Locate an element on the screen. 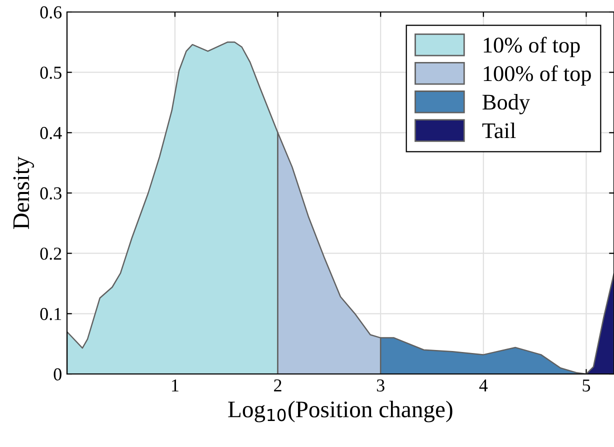  y-tick-label: 0 is located at coordinates (58, 374).